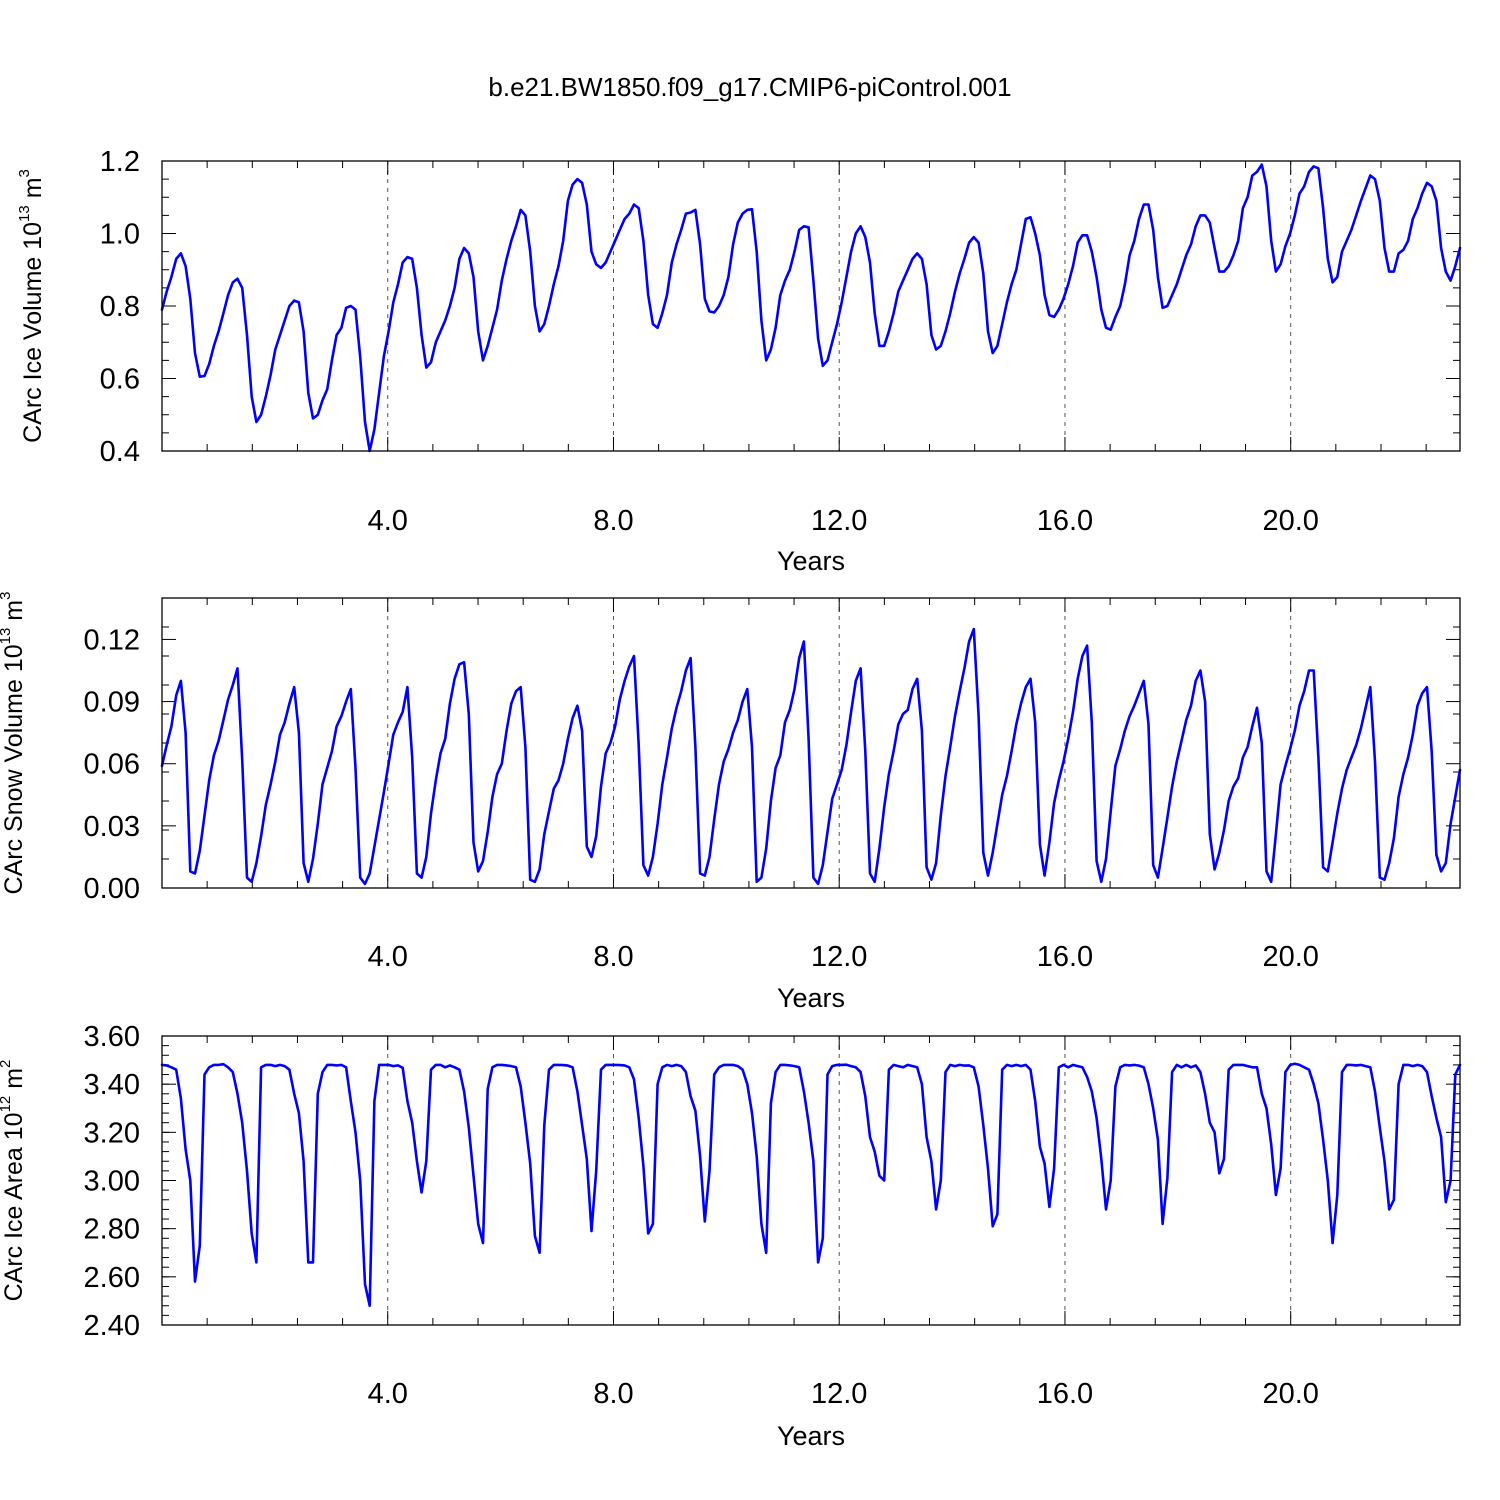  I want to click on y-tick-label: 2.40, so click(112, 1326).